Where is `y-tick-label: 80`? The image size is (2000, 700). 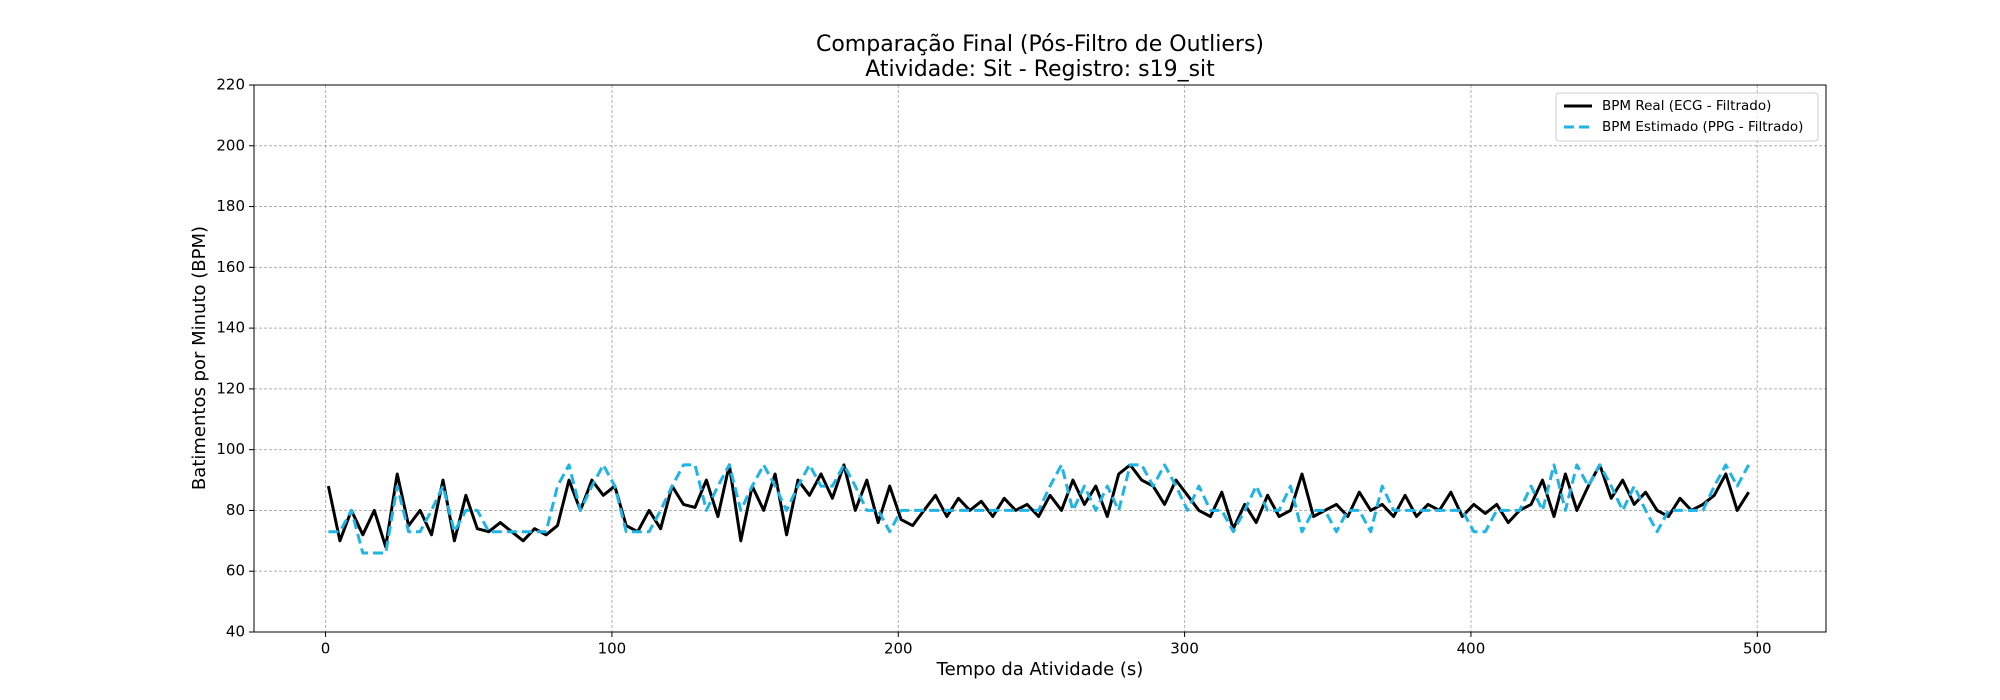 y-tick-label: 80 is located at coordinates (235, 510).